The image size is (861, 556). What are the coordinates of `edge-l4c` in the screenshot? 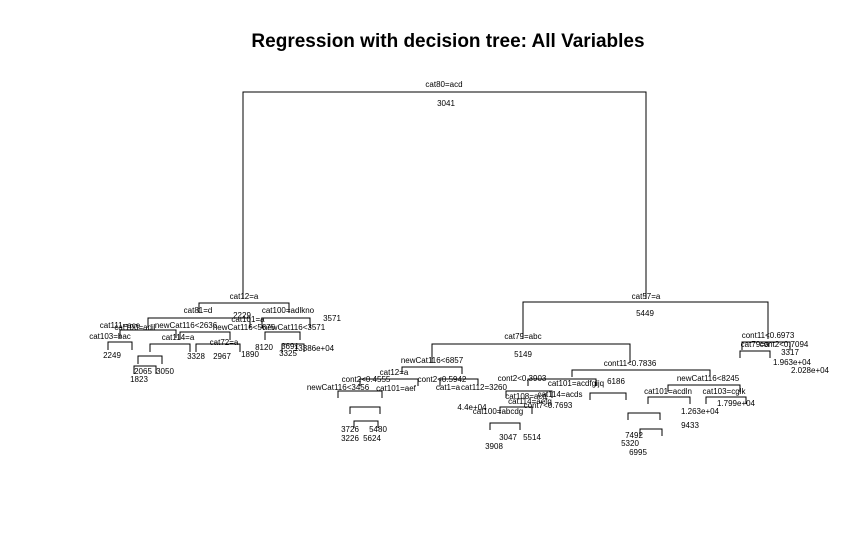 It's located at (218, 347).